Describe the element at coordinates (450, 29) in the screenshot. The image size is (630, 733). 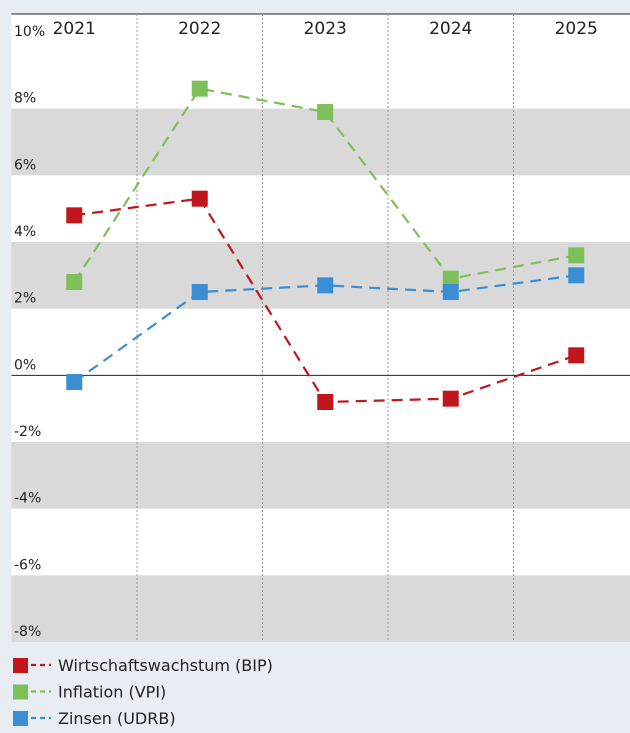
I see `x-tick-label: 2024` at that location.